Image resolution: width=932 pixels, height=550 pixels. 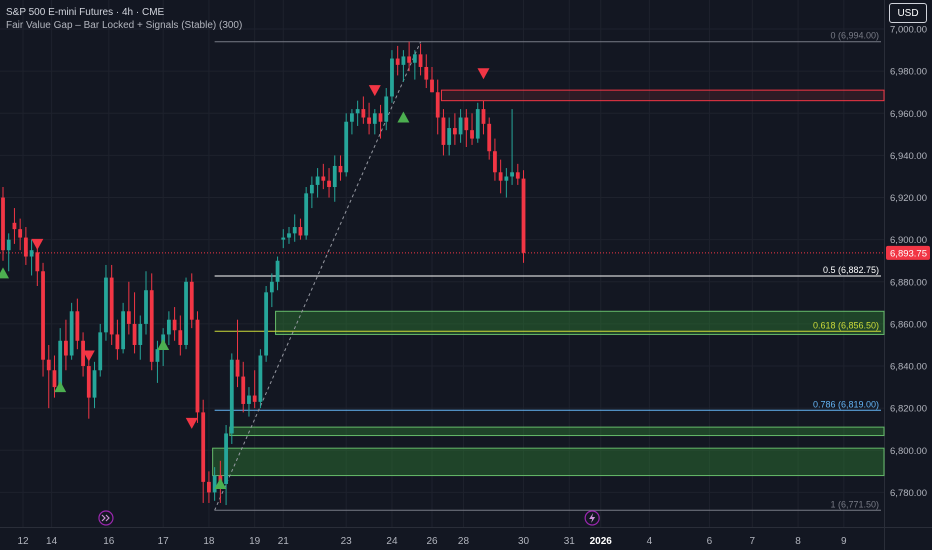 I want to click on fvg-zone-bearish, so click(x=662, y=95).